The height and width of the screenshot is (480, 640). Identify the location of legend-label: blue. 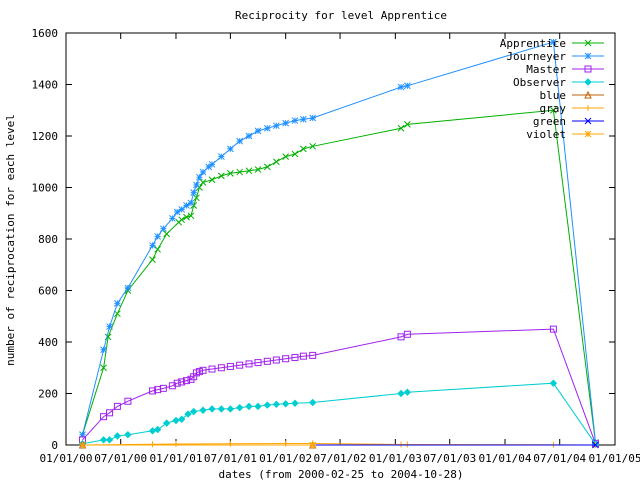
(553, 95).